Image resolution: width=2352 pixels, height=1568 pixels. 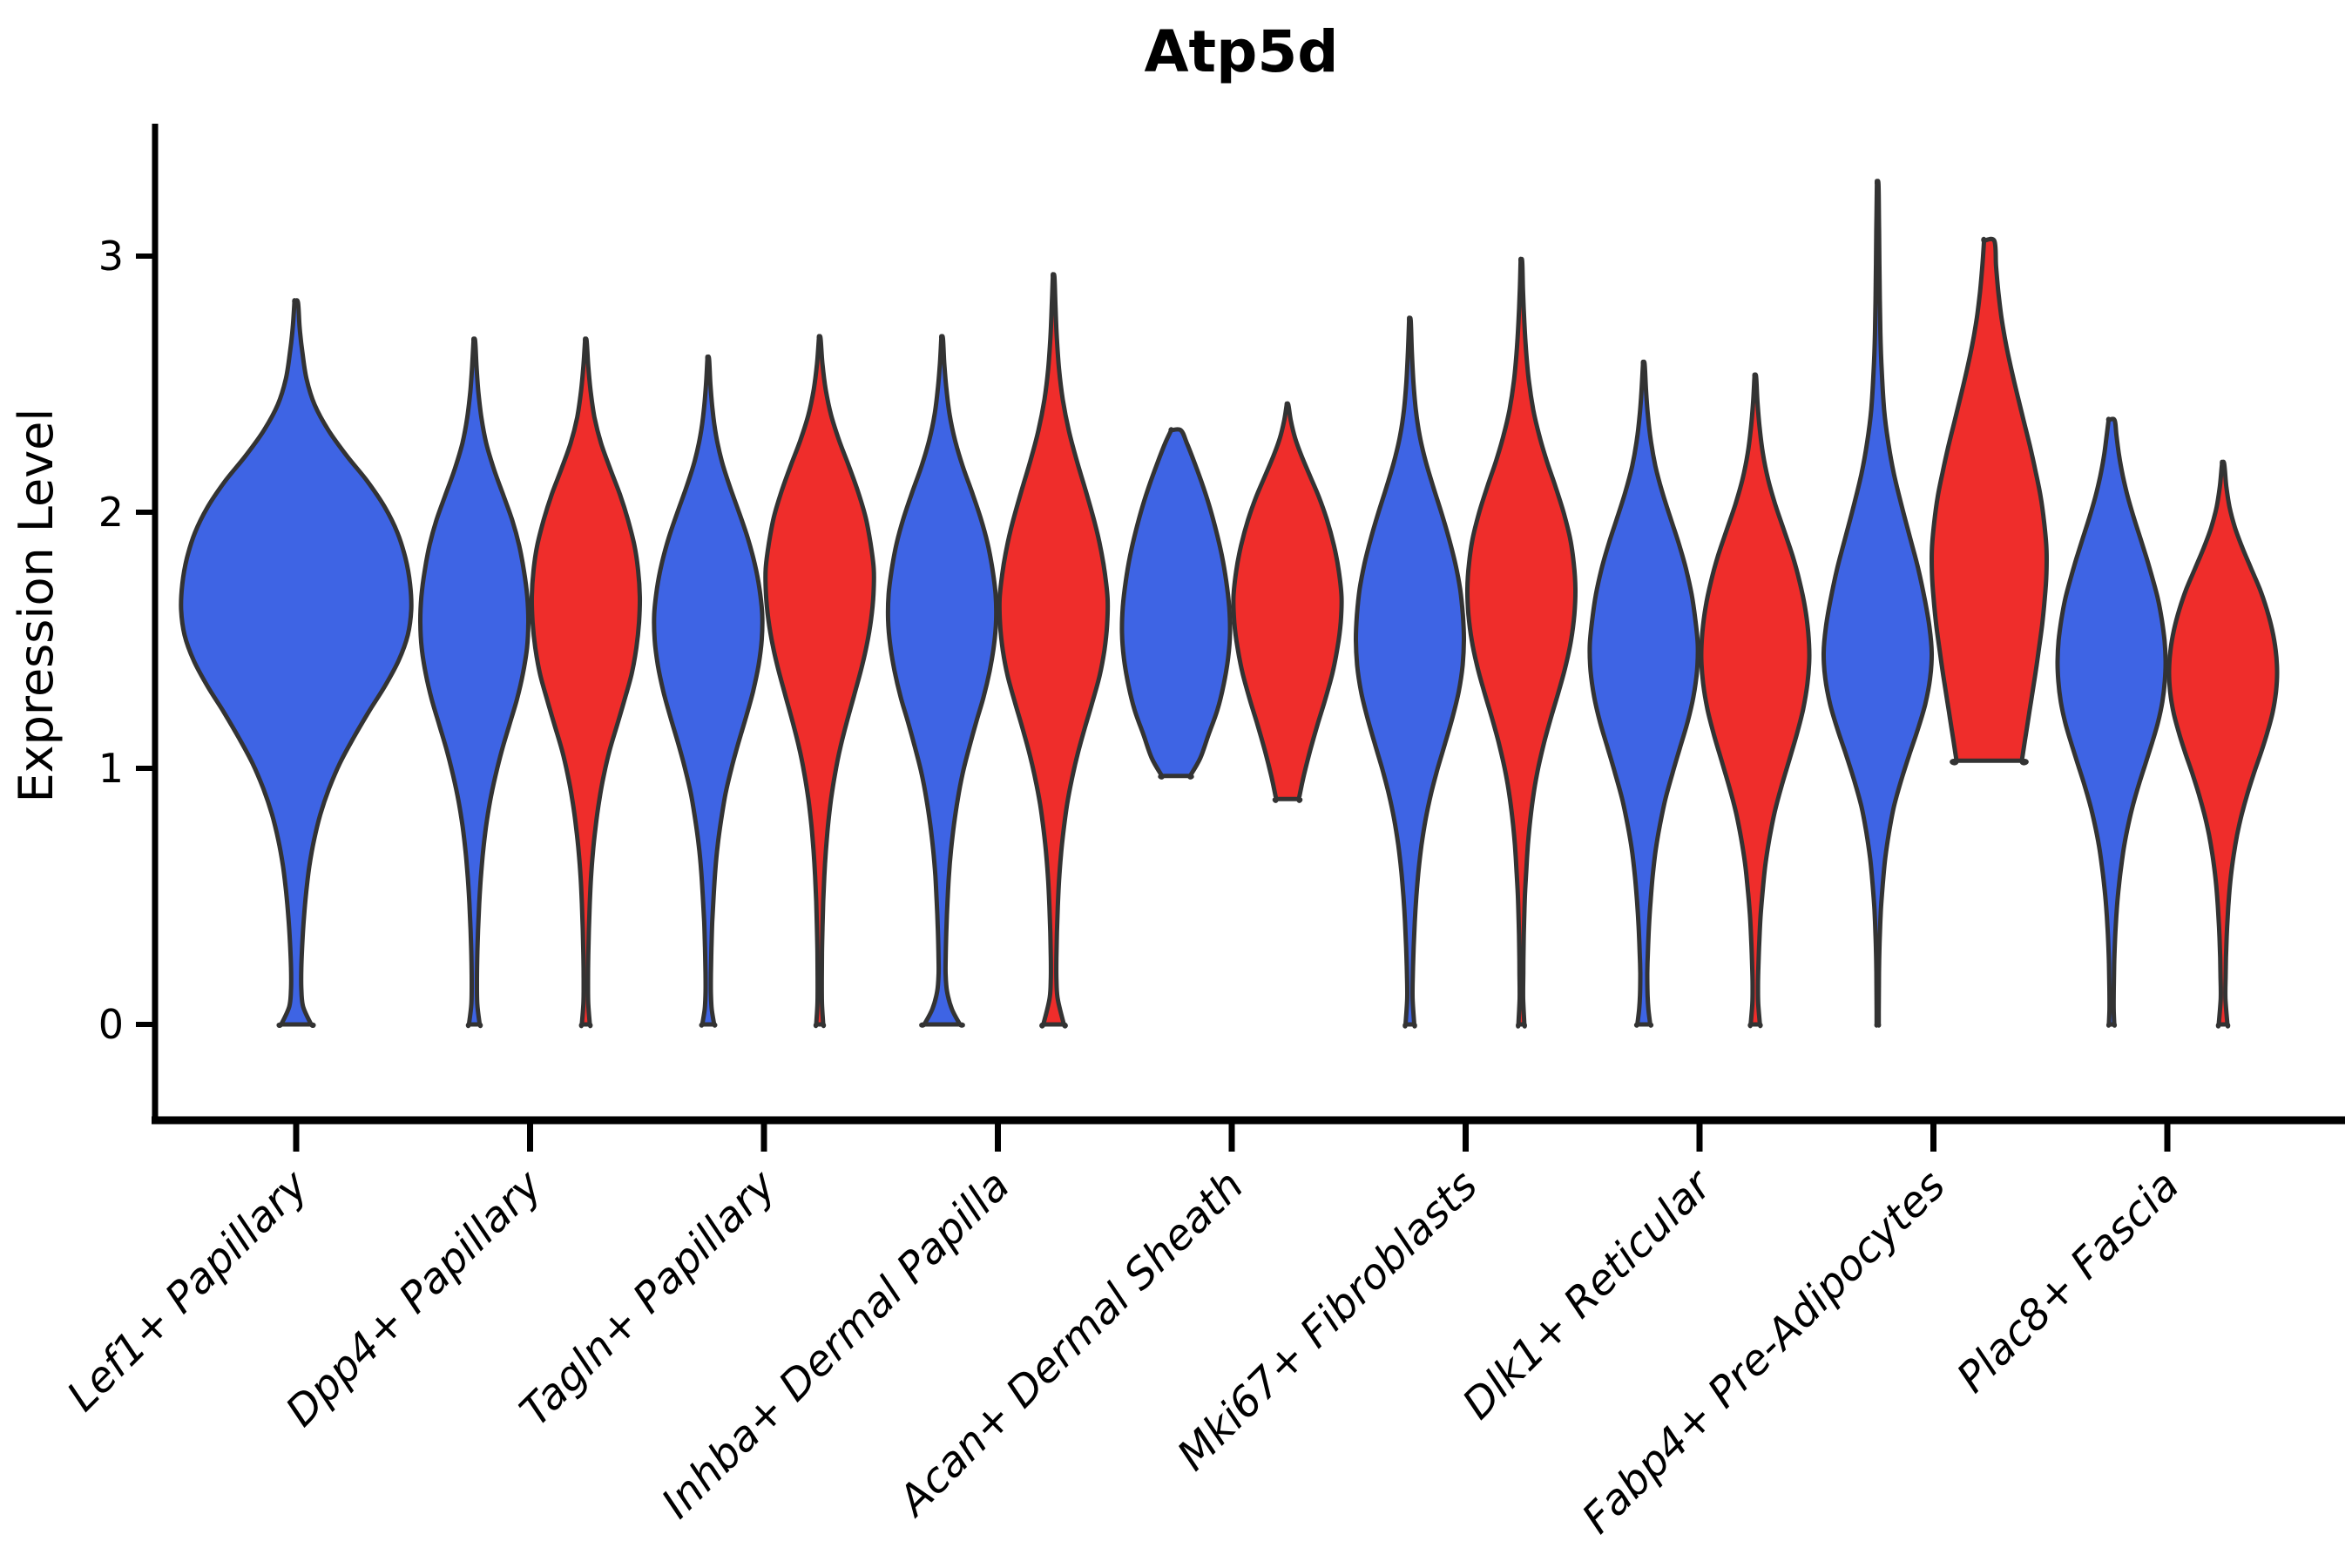 I want to click on violin-tagln-papillary-red, so click(x=820, y=682).